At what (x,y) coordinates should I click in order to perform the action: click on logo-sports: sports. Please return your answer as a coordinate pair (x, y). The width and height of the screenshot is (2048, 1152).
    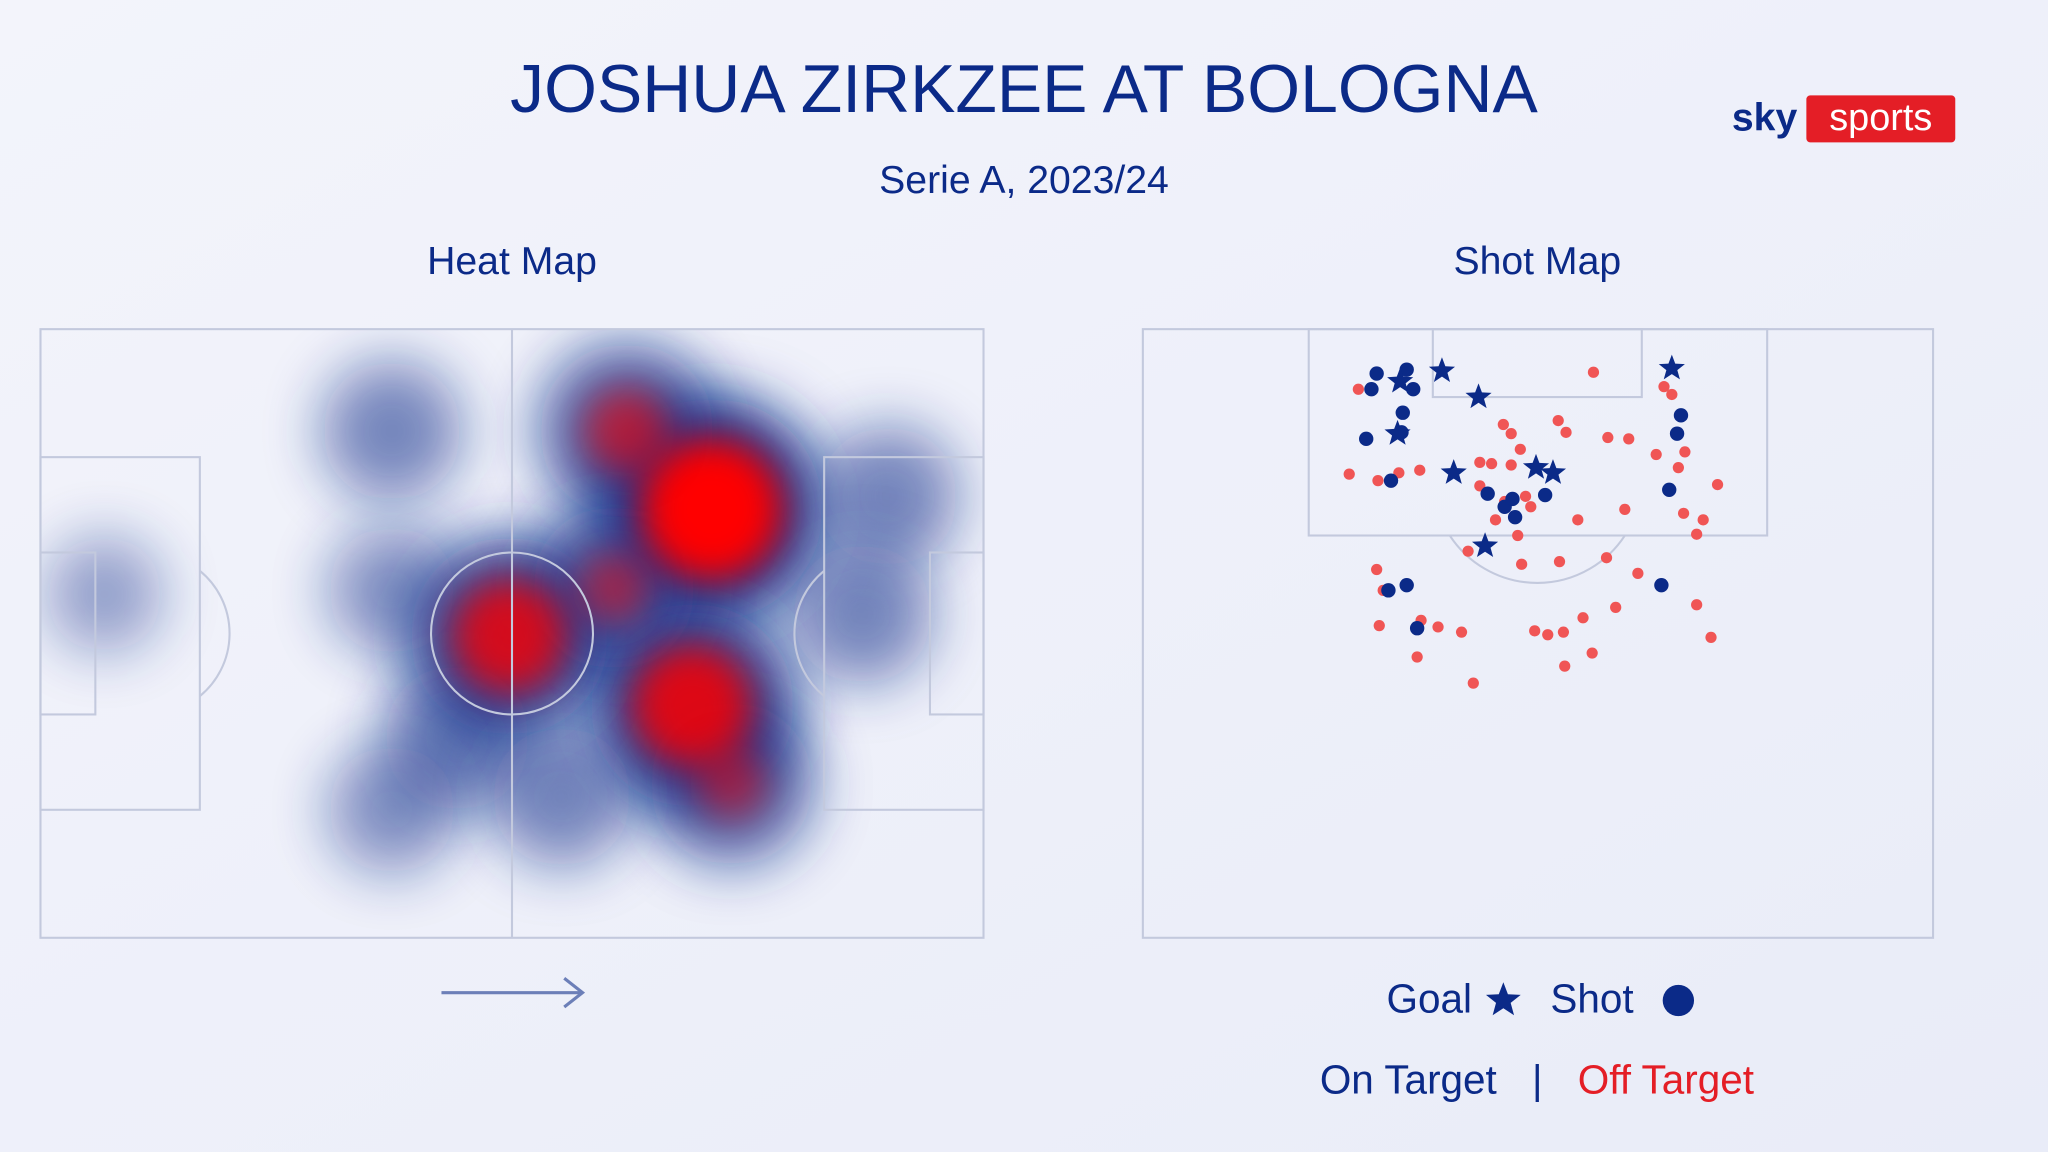
    Looking at the image, I should click on (1880, 118).